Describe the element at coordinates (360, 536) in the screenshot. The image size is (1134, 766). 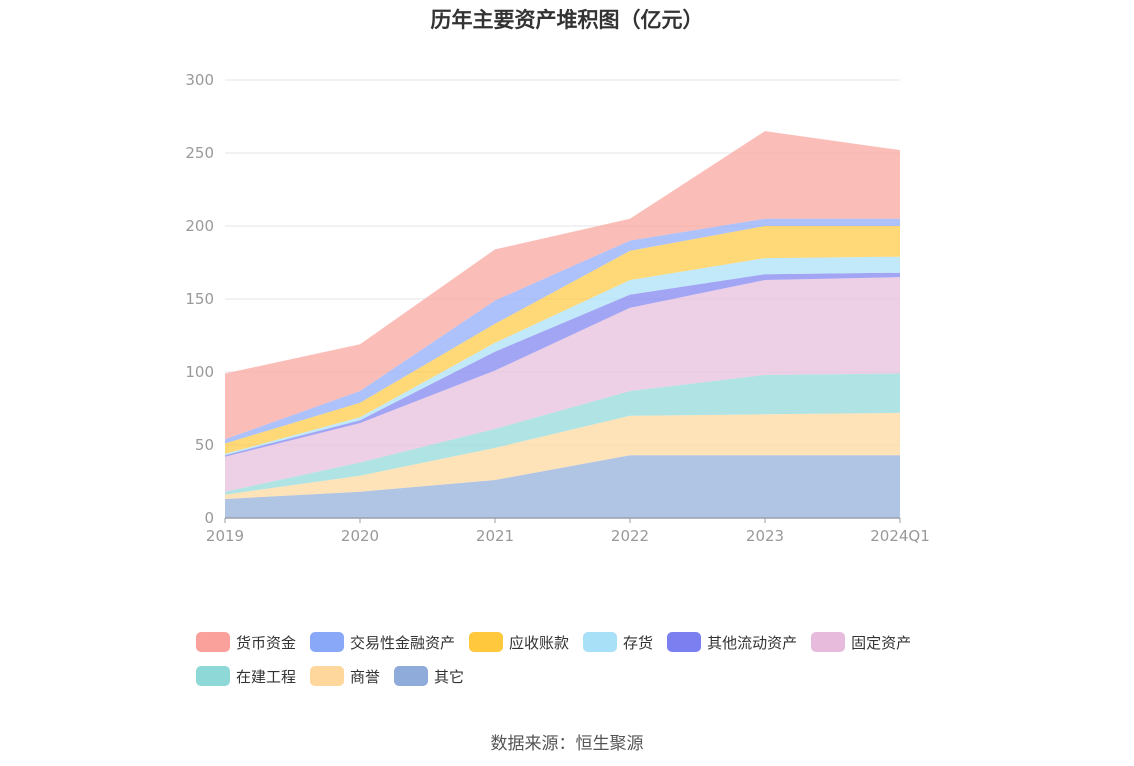
I see `x-tick-label: 2020` at that location.